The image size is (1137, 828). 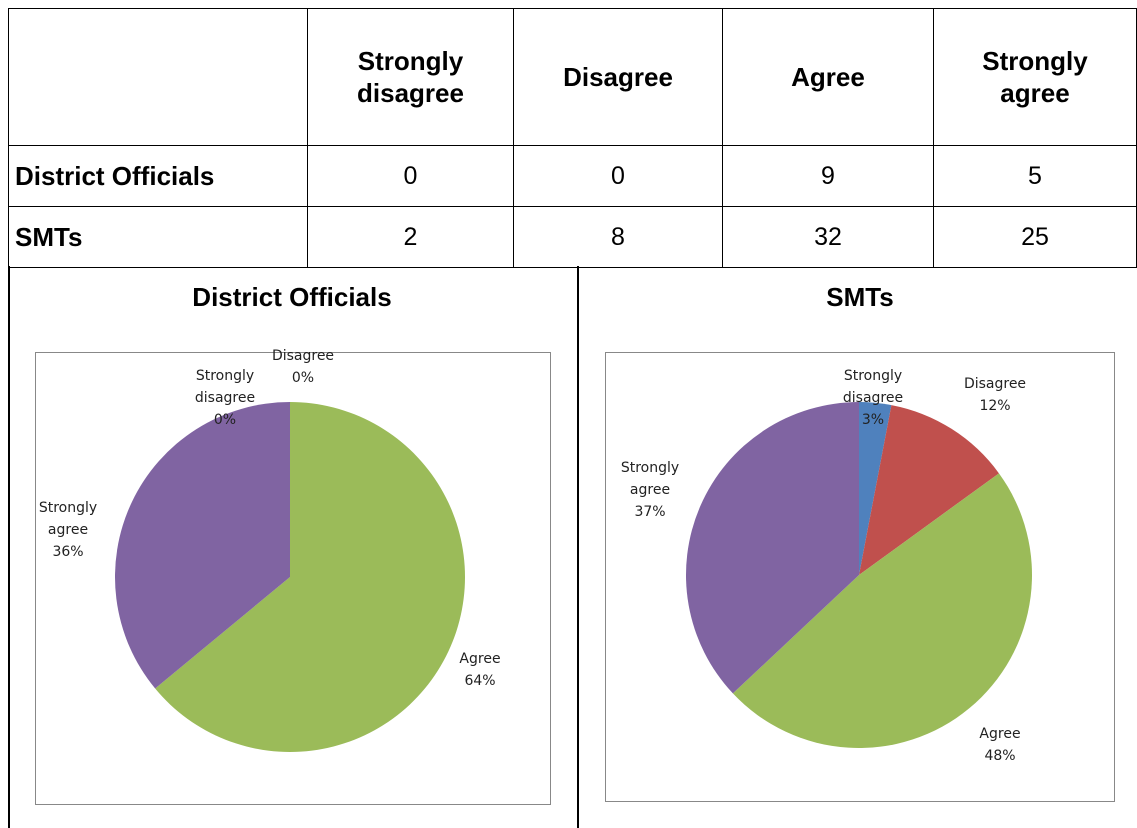 What do you see at coordinates (1035, 176) in the screenshot?
I see `cell: 5` at bounding box center [1035, 176].